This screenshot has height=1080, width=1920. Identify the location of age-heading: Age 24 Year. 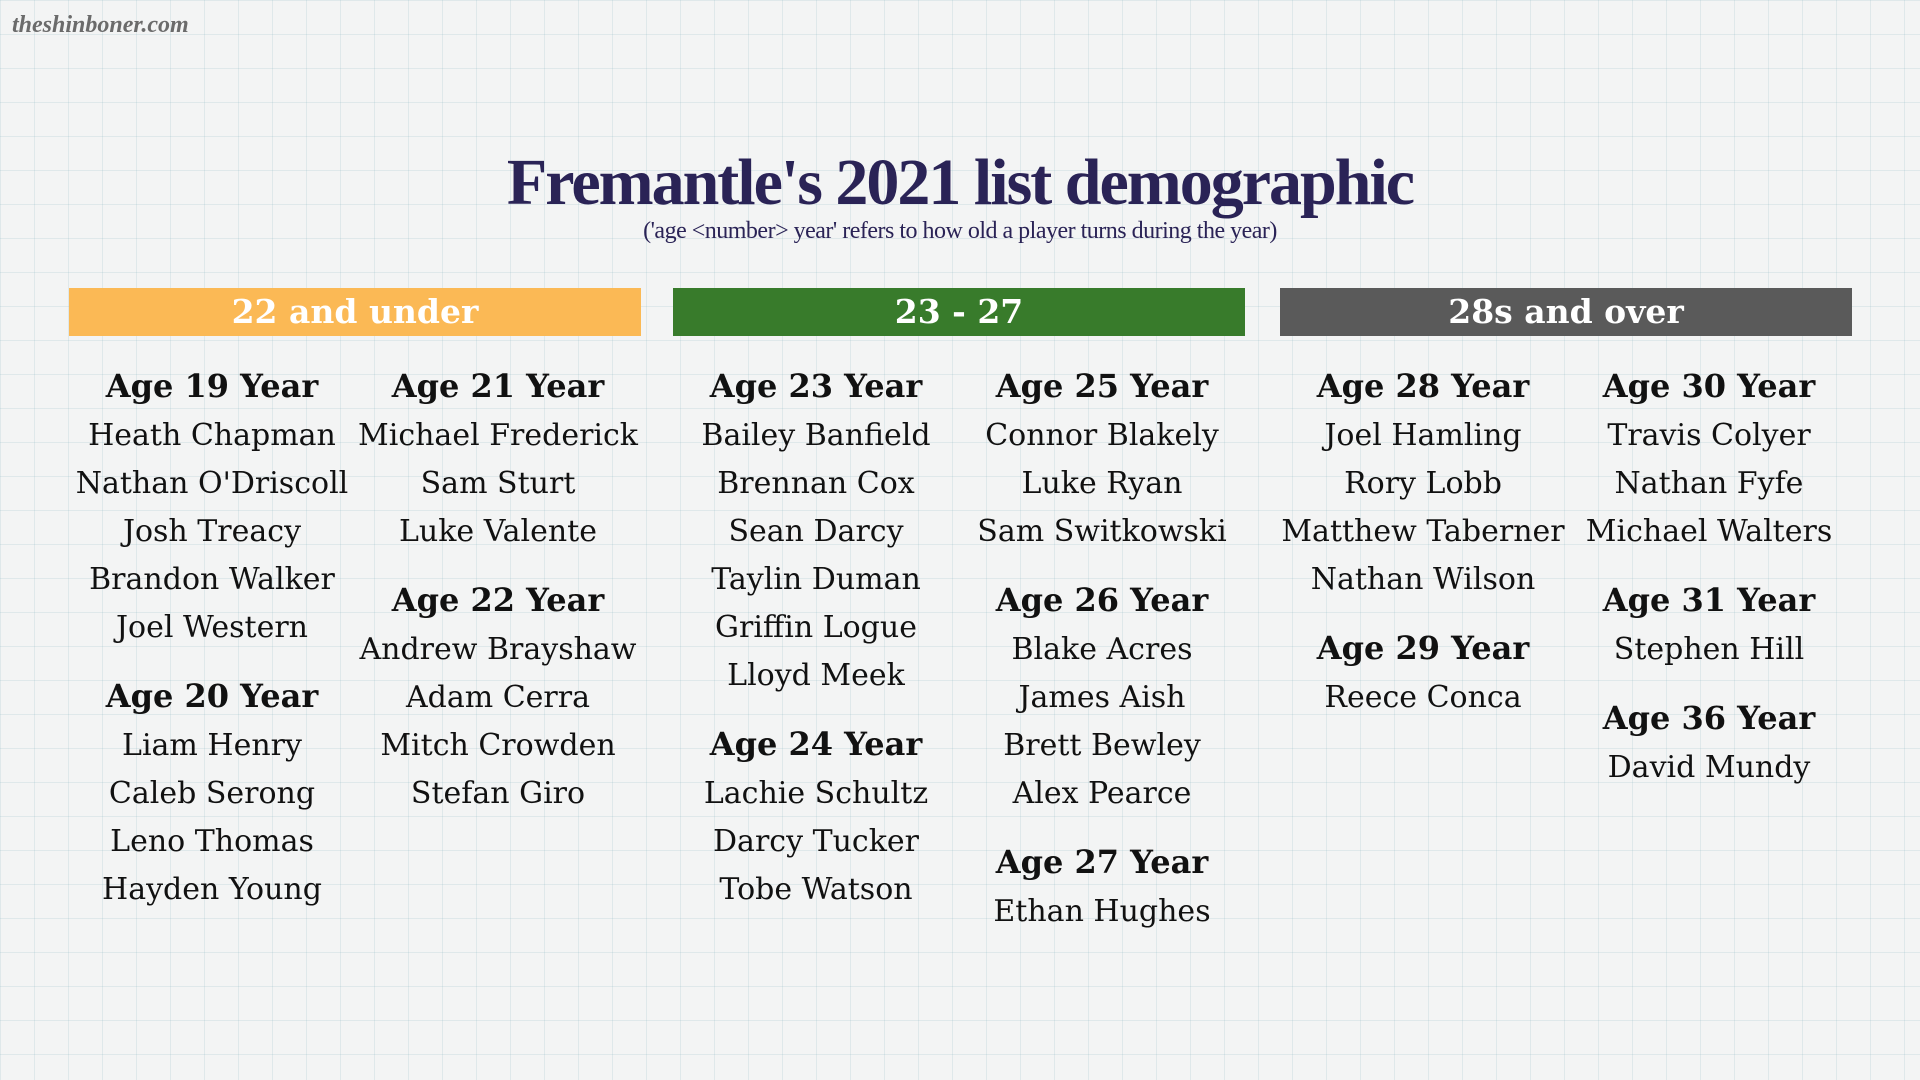
(816, 744).